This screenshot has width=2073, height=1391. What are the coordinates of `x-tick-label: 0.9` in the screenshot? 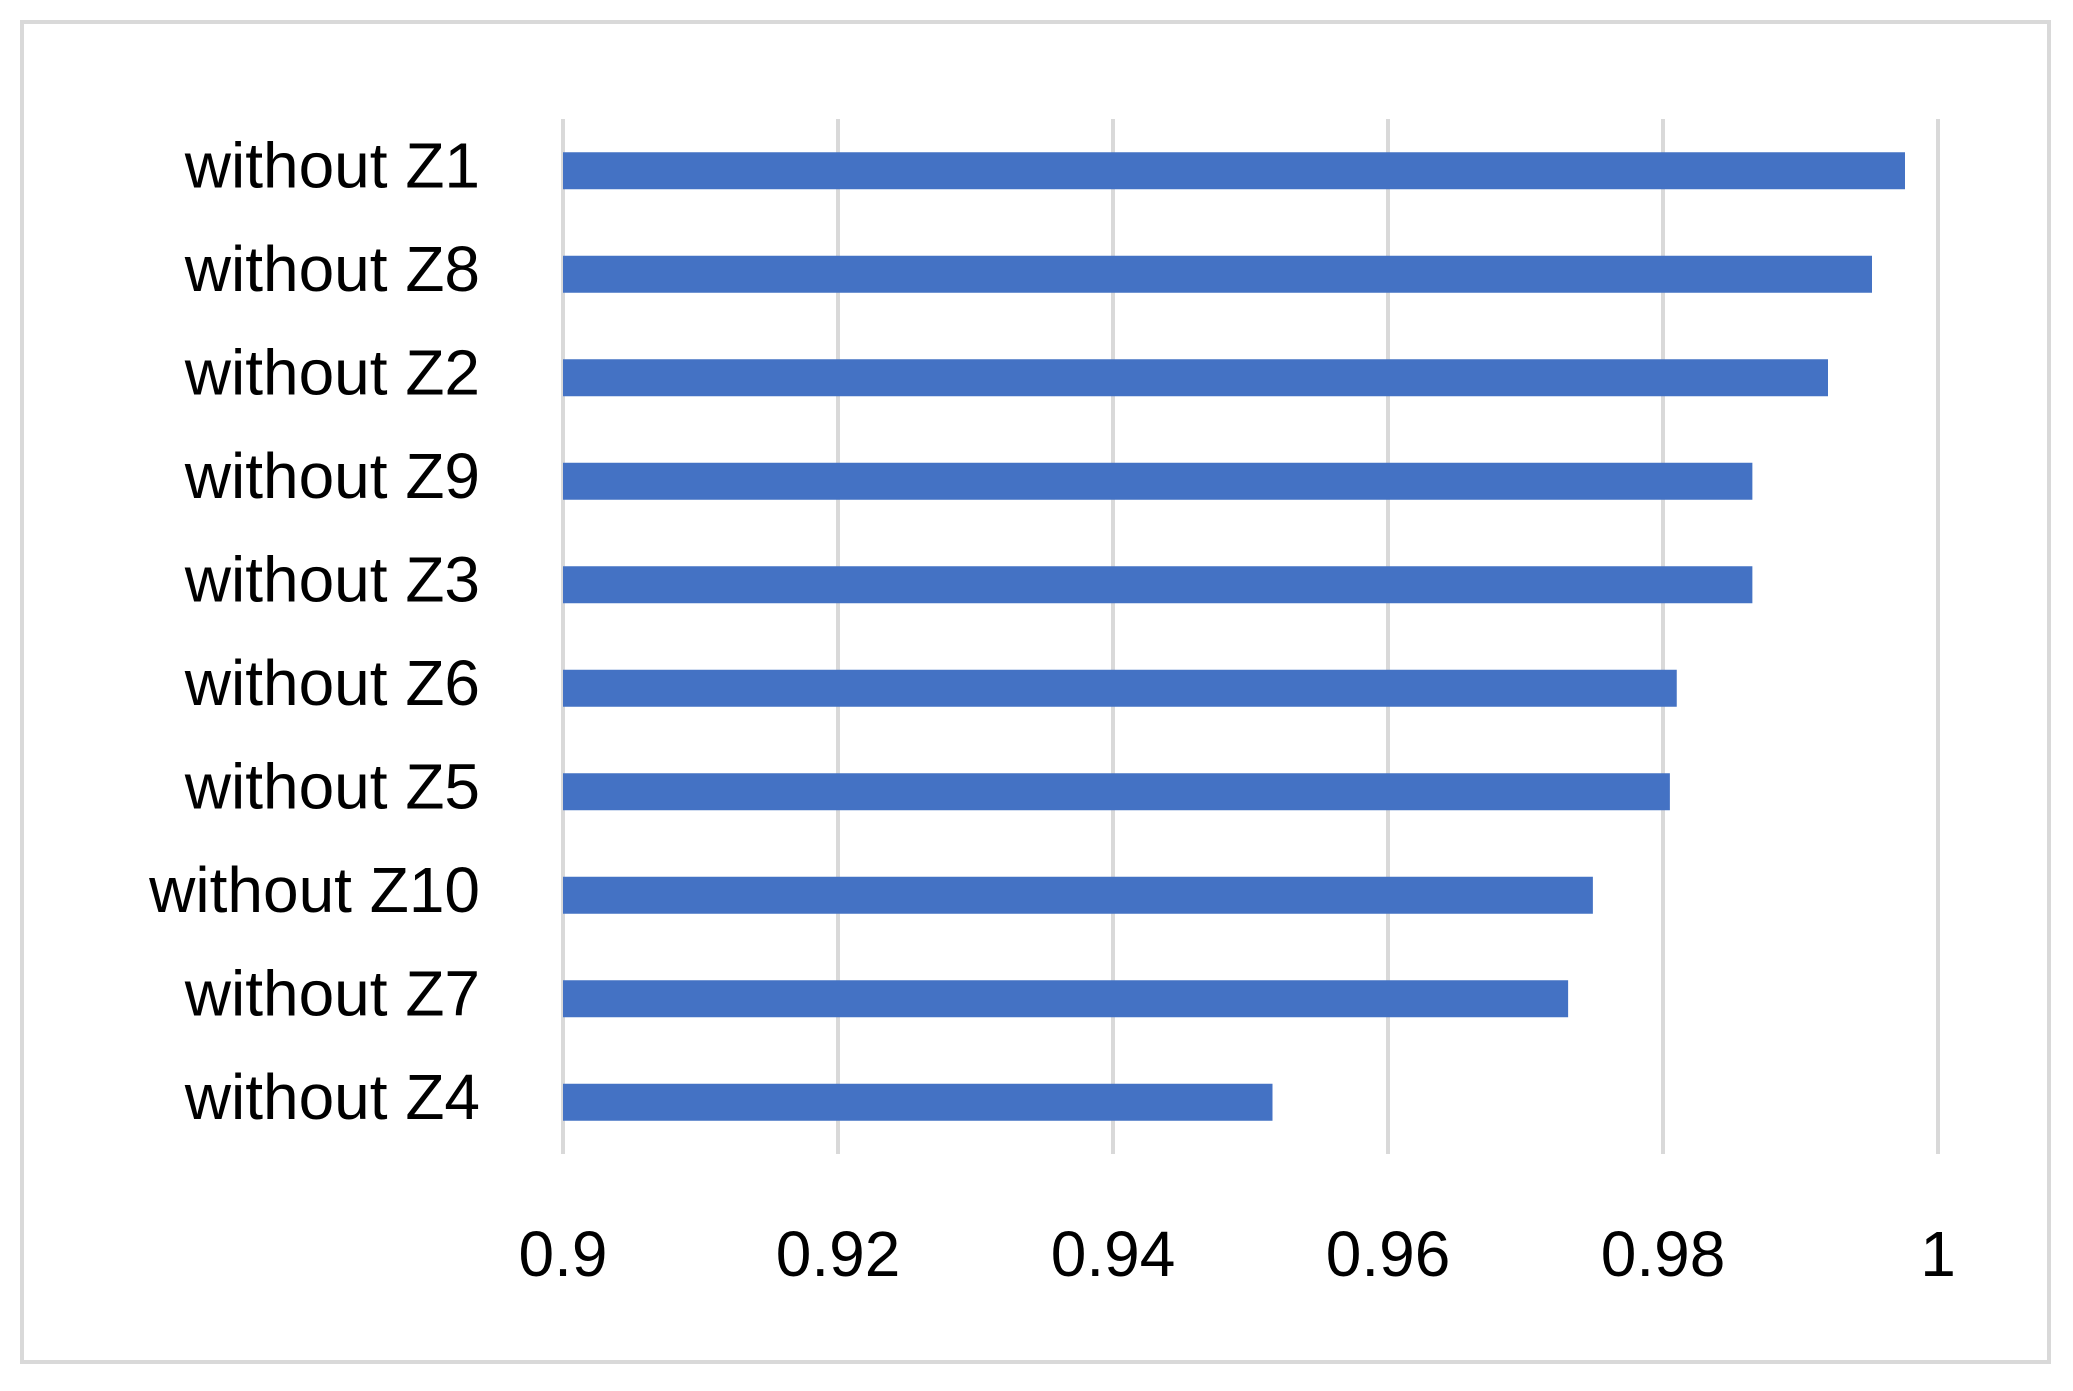 It's located at (563, 1254).